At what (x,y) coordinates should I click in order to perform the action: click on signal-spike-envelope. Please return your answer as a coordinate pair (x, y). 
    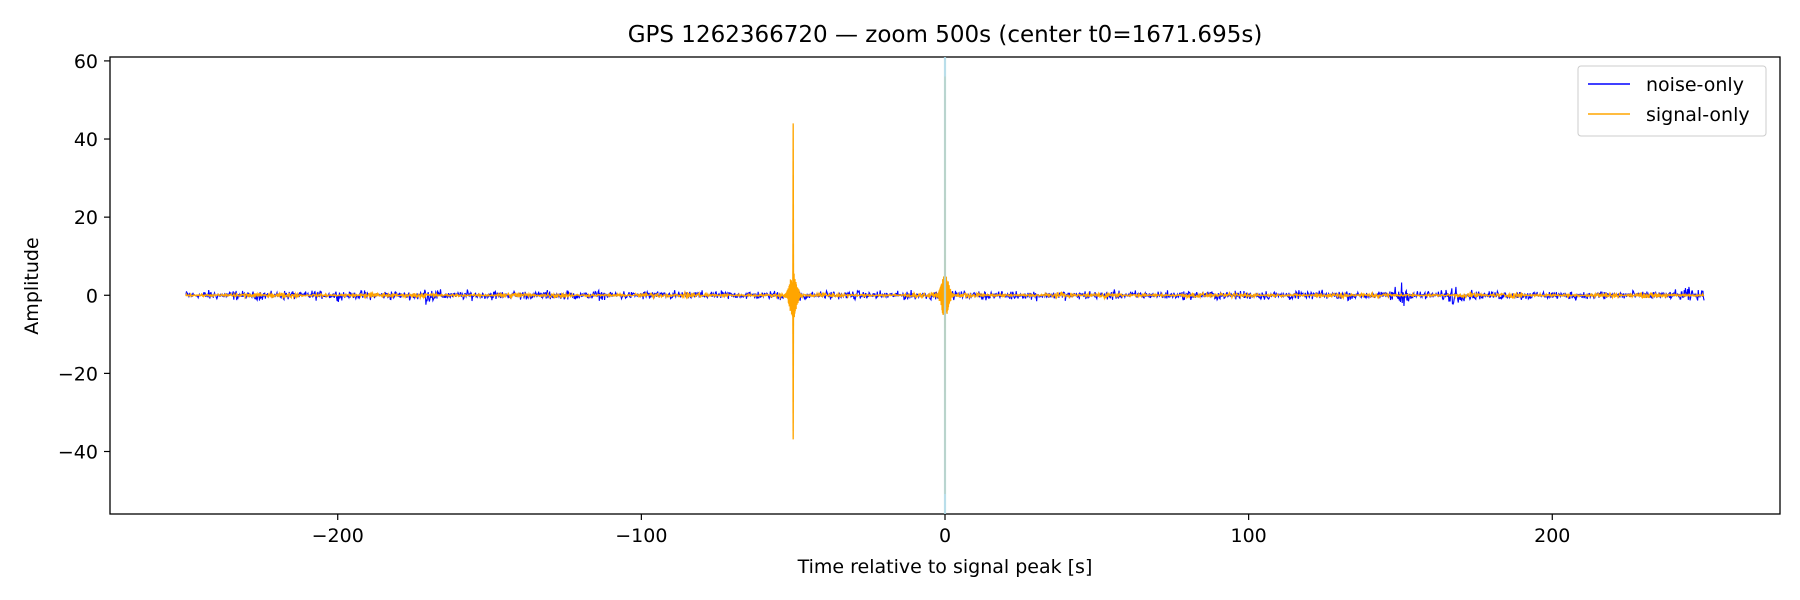
    Looking at the image, I should click on (793, 295).